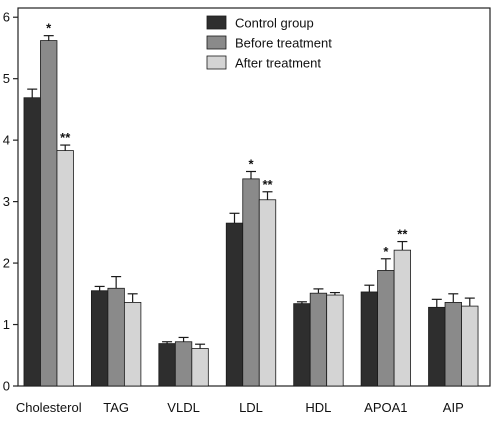 This screenshot has height=422, width=500. What do you see at coordinates (6, 263) in the screenshot?
I see `y-tick-label: 2` at bounding box center [6, 263].